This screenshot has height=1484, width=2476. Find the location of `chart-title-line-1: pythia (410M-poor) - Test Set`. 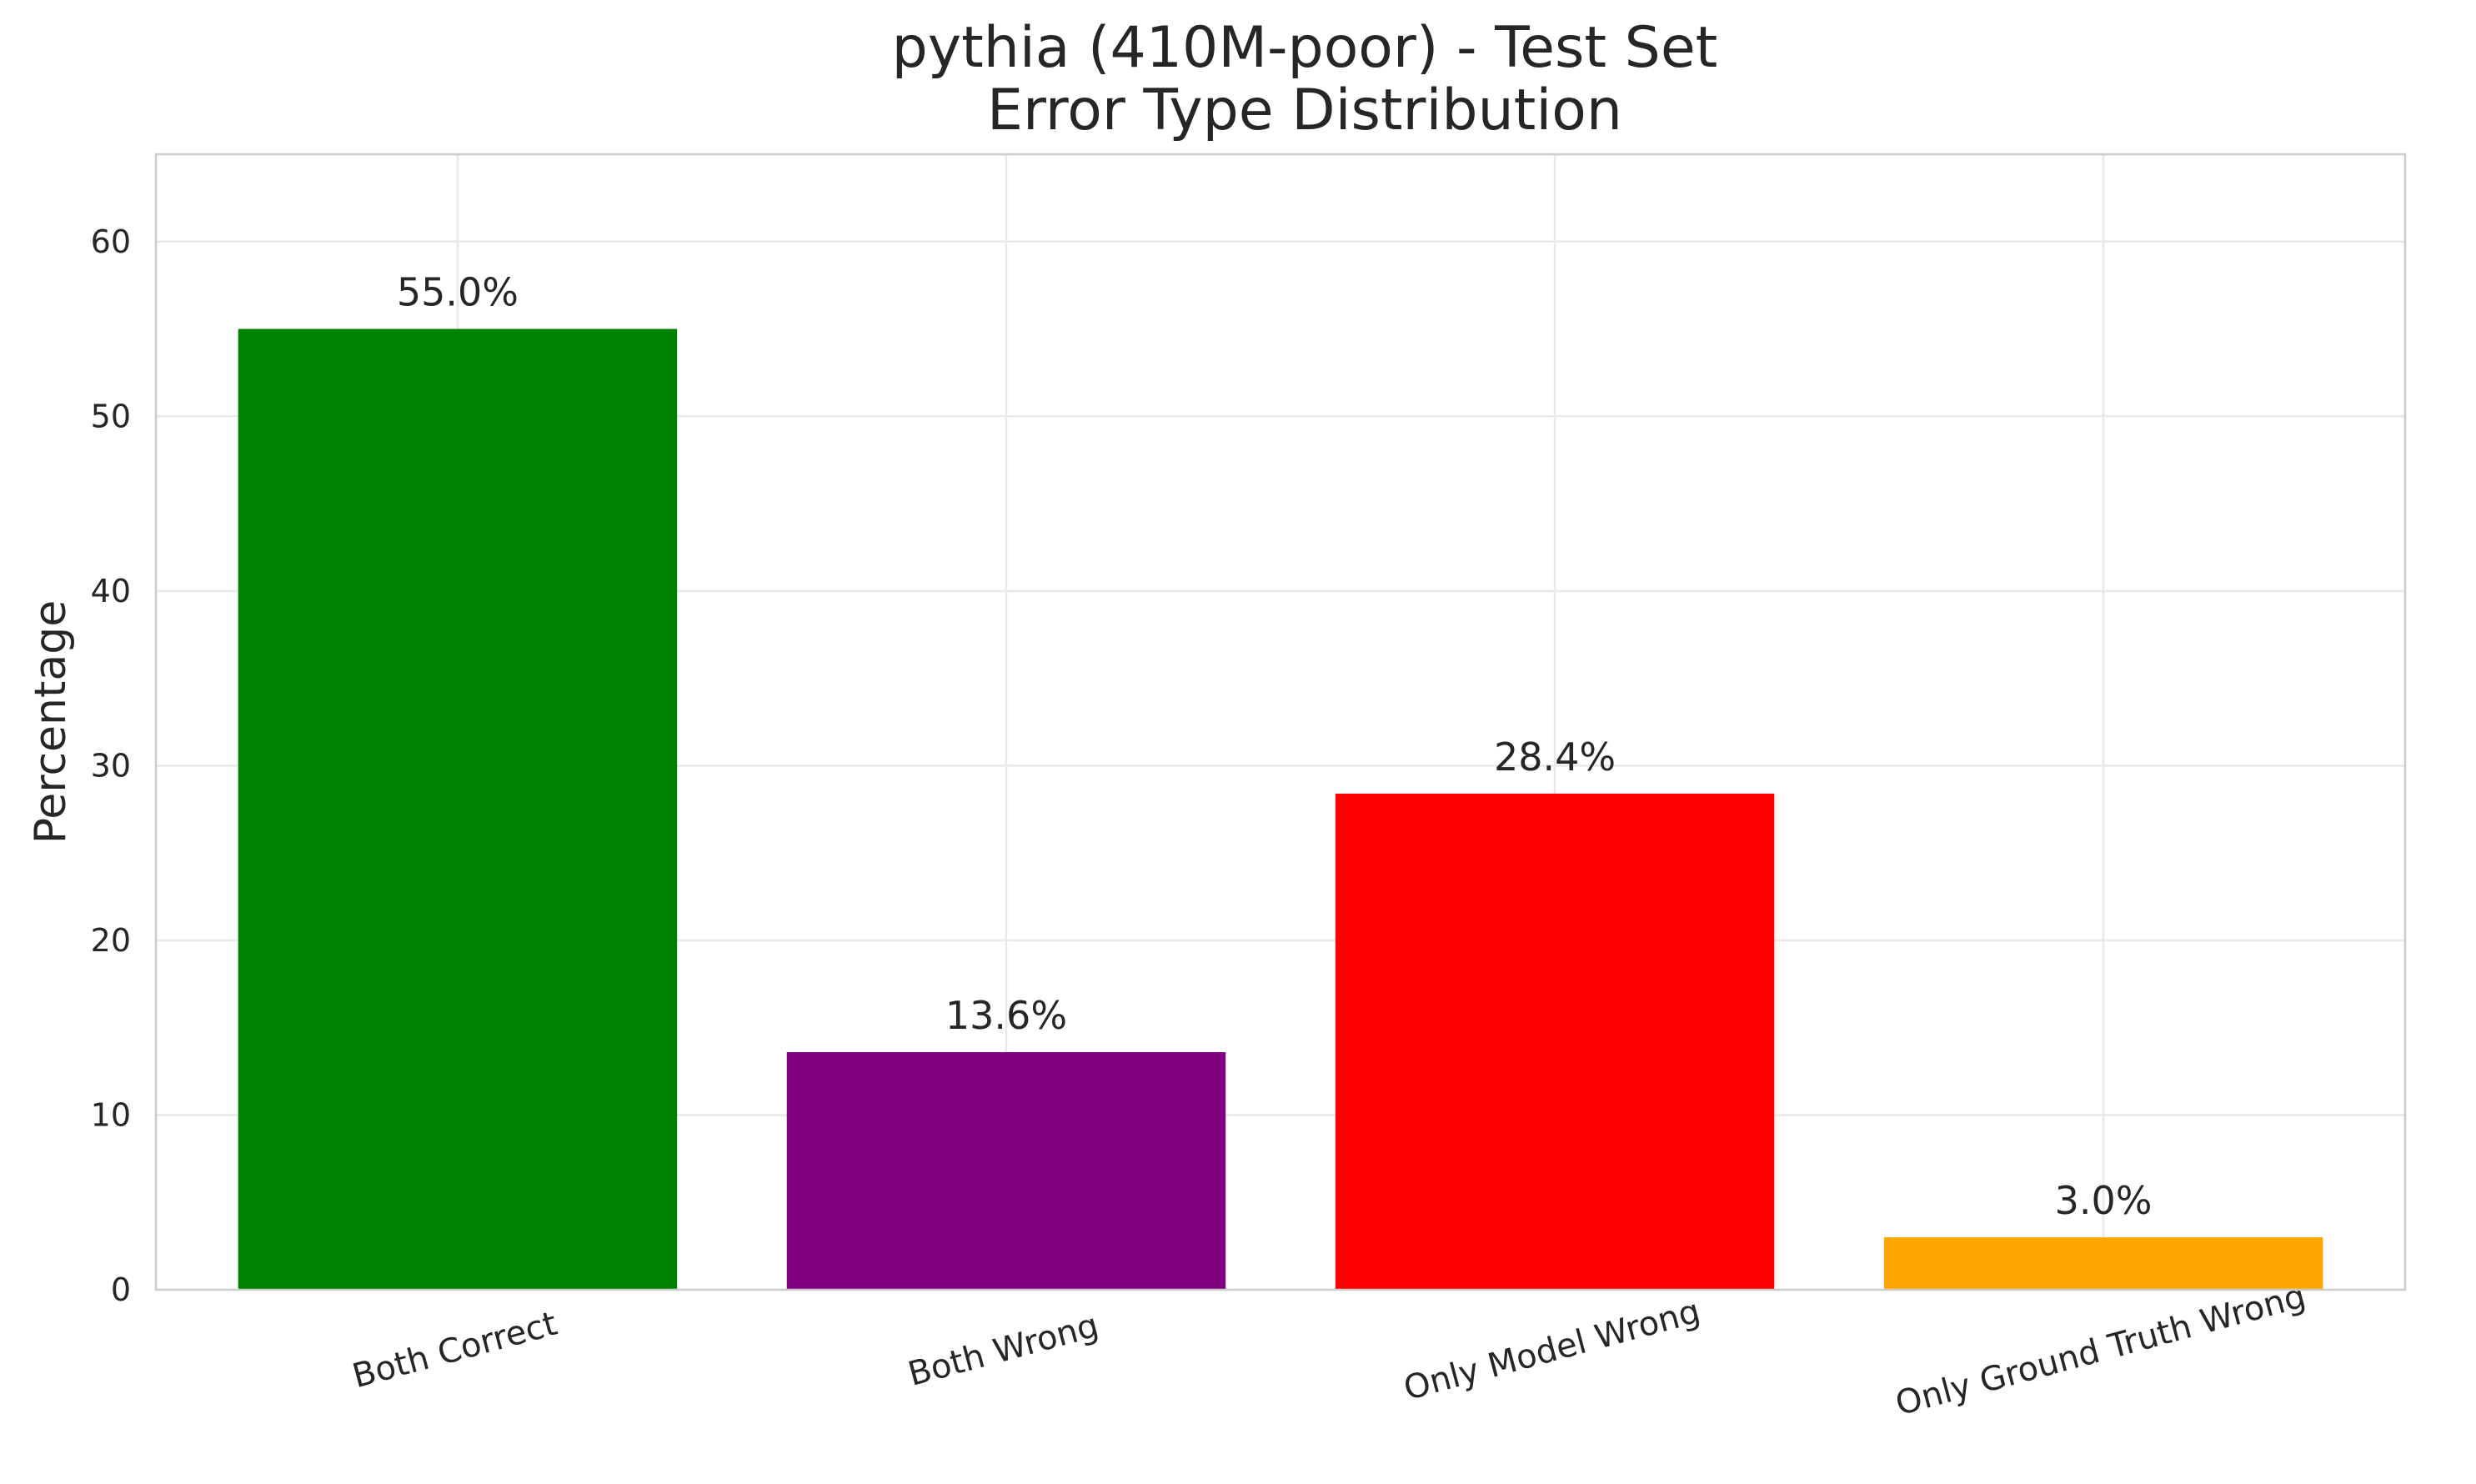

chart-title-line-1: pythia (410M-poor) - Test Set is located at coordinates (1305, 48).